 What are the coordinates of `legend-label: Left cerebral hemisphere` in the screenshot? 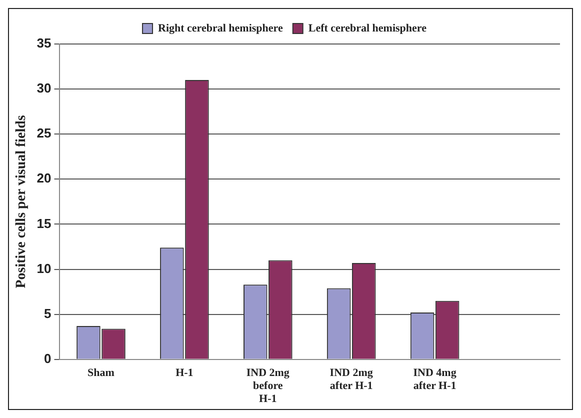 It's located at (367, 28).